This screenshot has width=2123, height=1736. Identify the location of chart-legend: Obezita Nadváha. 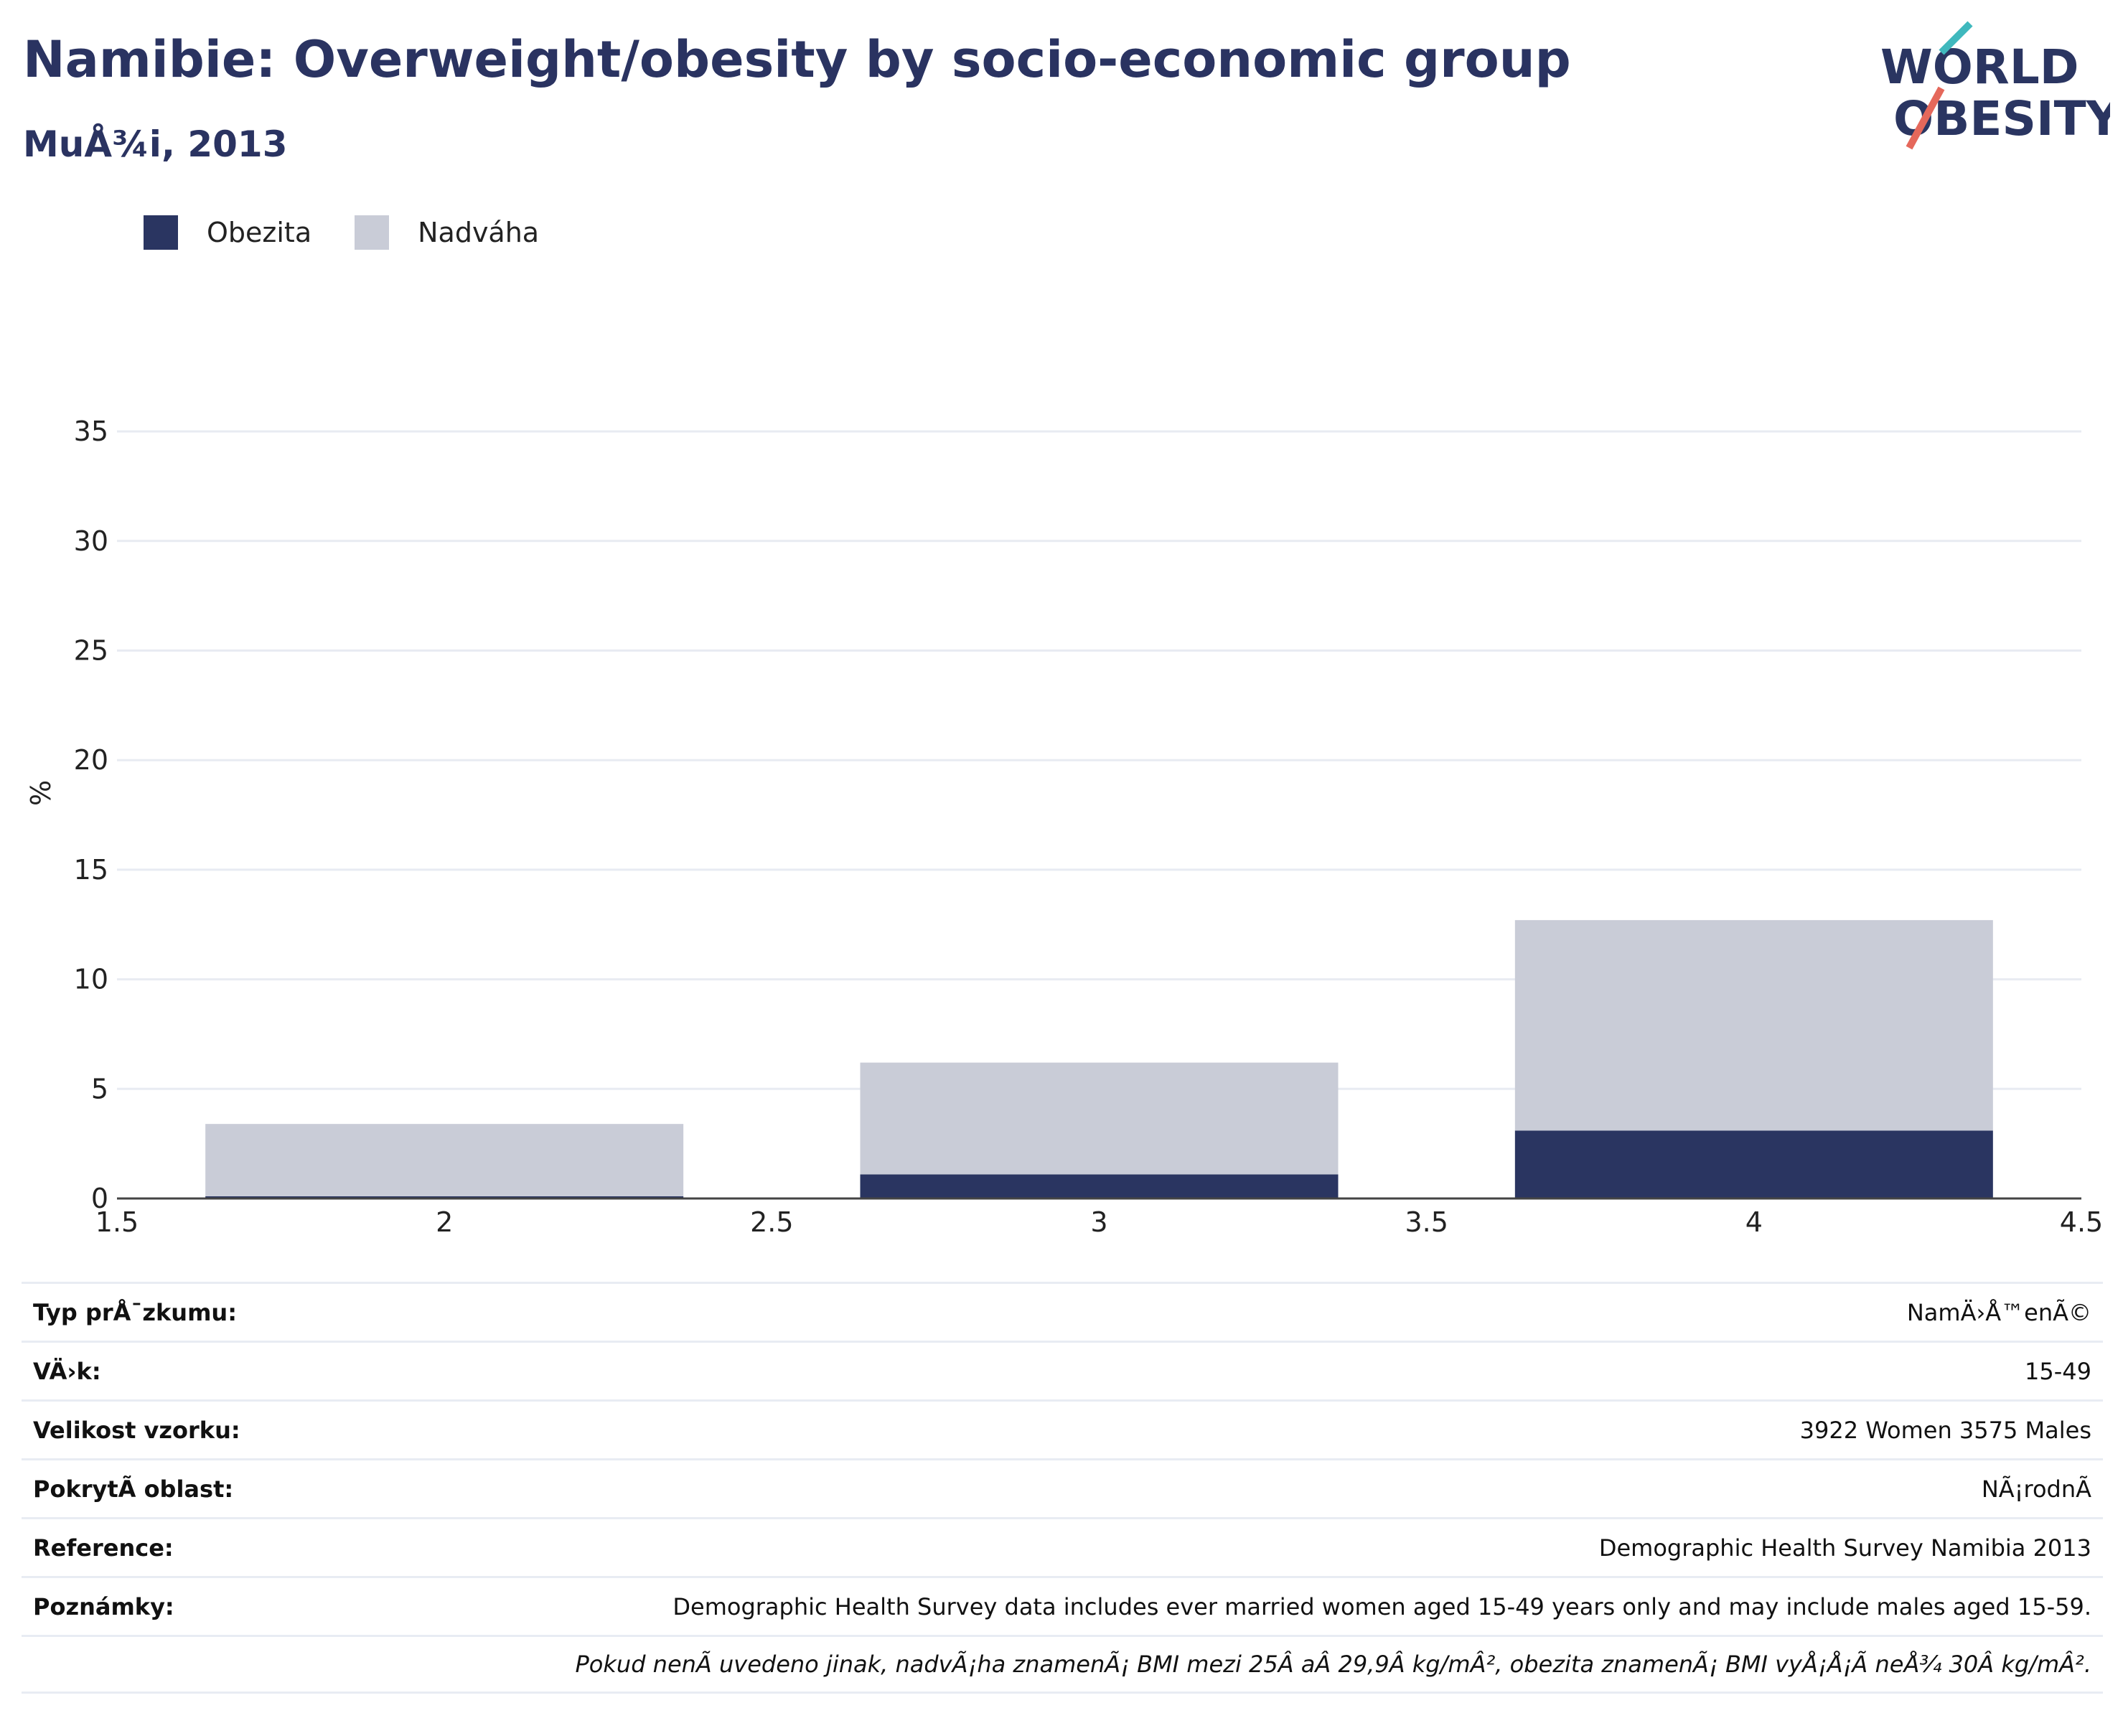
(363, 232).